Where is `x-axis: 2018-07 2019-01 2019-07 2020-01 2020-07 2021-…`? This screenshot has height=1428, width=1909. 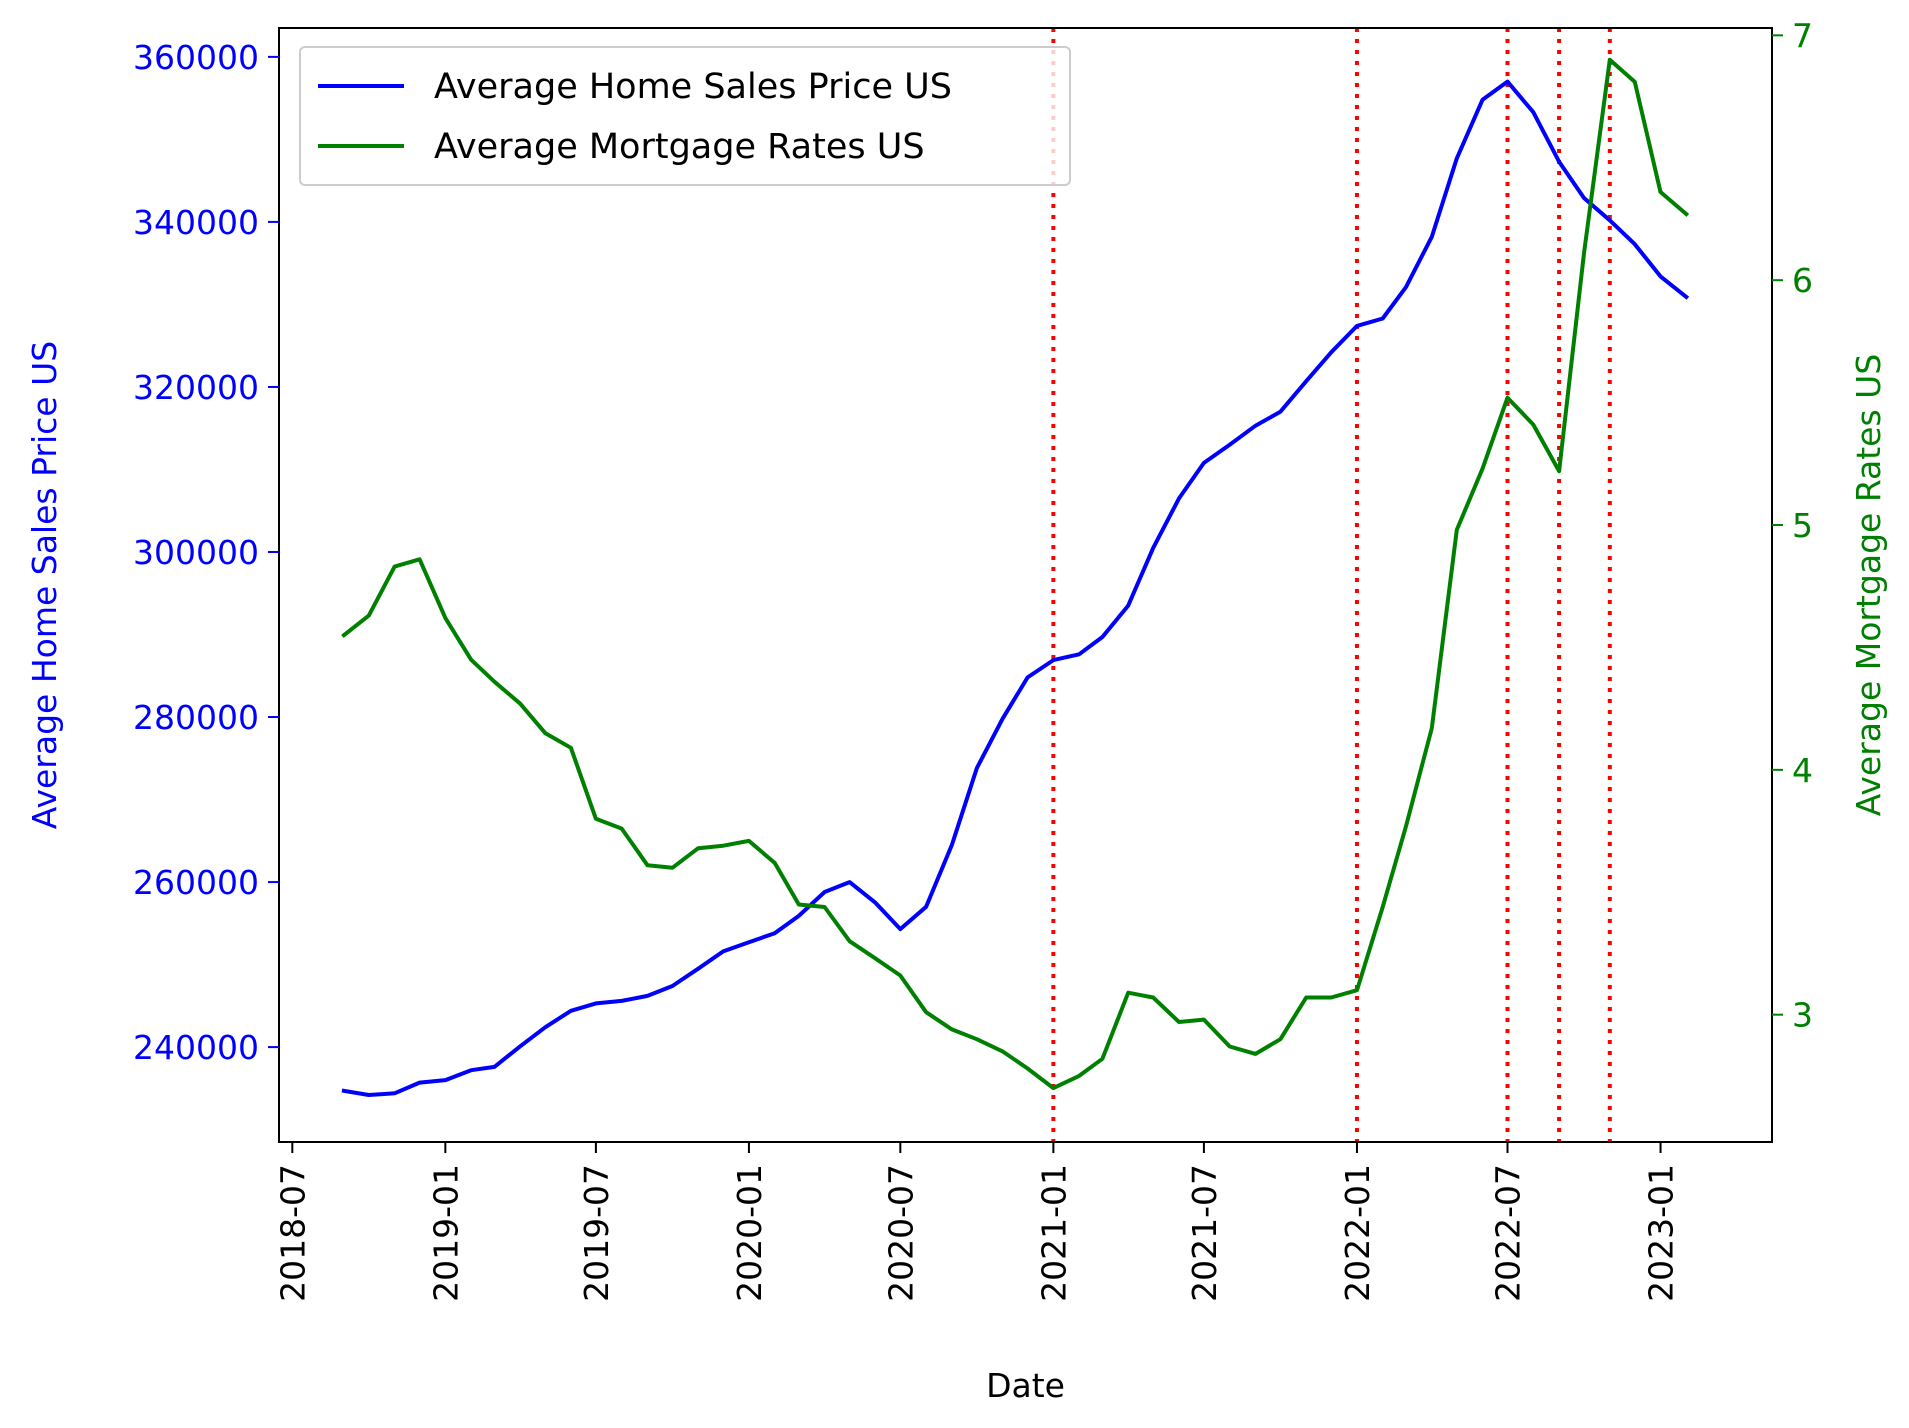 x-axis: 2018-07 2019-01 2019-07 2020-01 2020-07 2021-… is located at coordinates (977, 1222).